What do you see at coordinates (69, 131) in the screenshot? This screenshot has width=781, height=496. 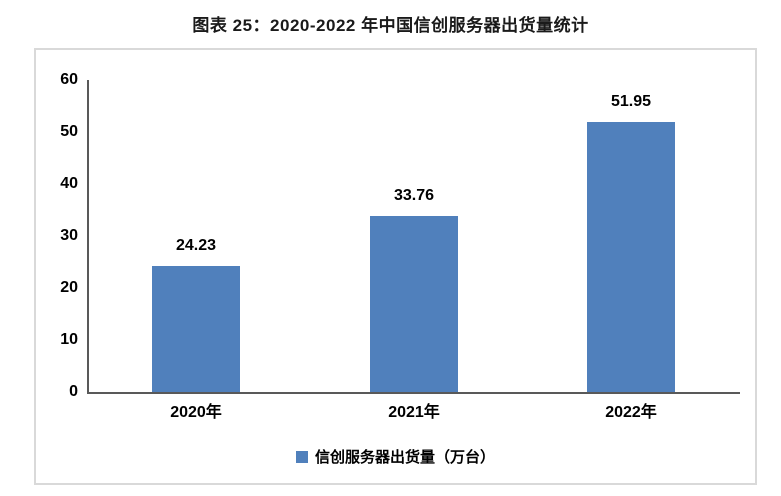 I see `y-tick-label: 50` at bounding box center [69, 131].